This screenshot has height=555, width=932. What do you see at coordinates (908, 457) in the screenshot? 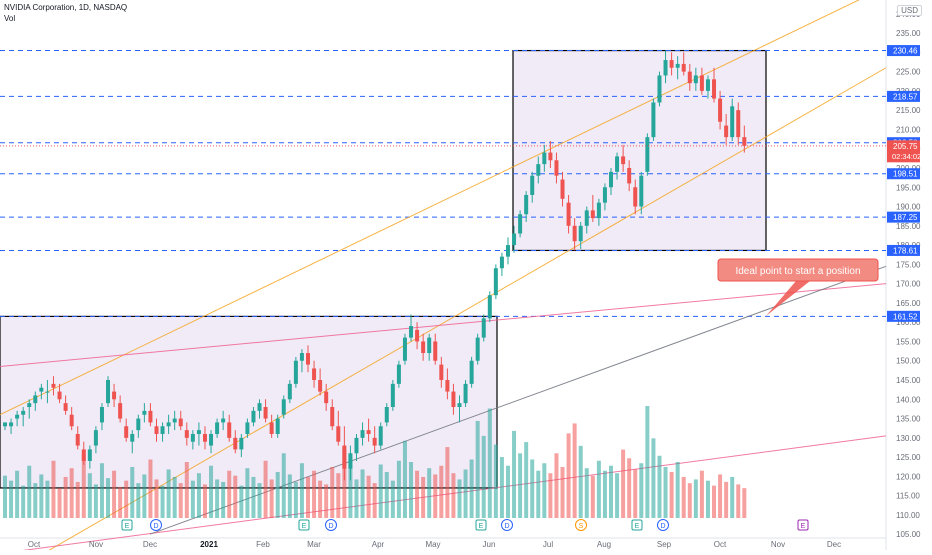
I see `y-tick-label: 125.00` at bounding box center [908, 457].